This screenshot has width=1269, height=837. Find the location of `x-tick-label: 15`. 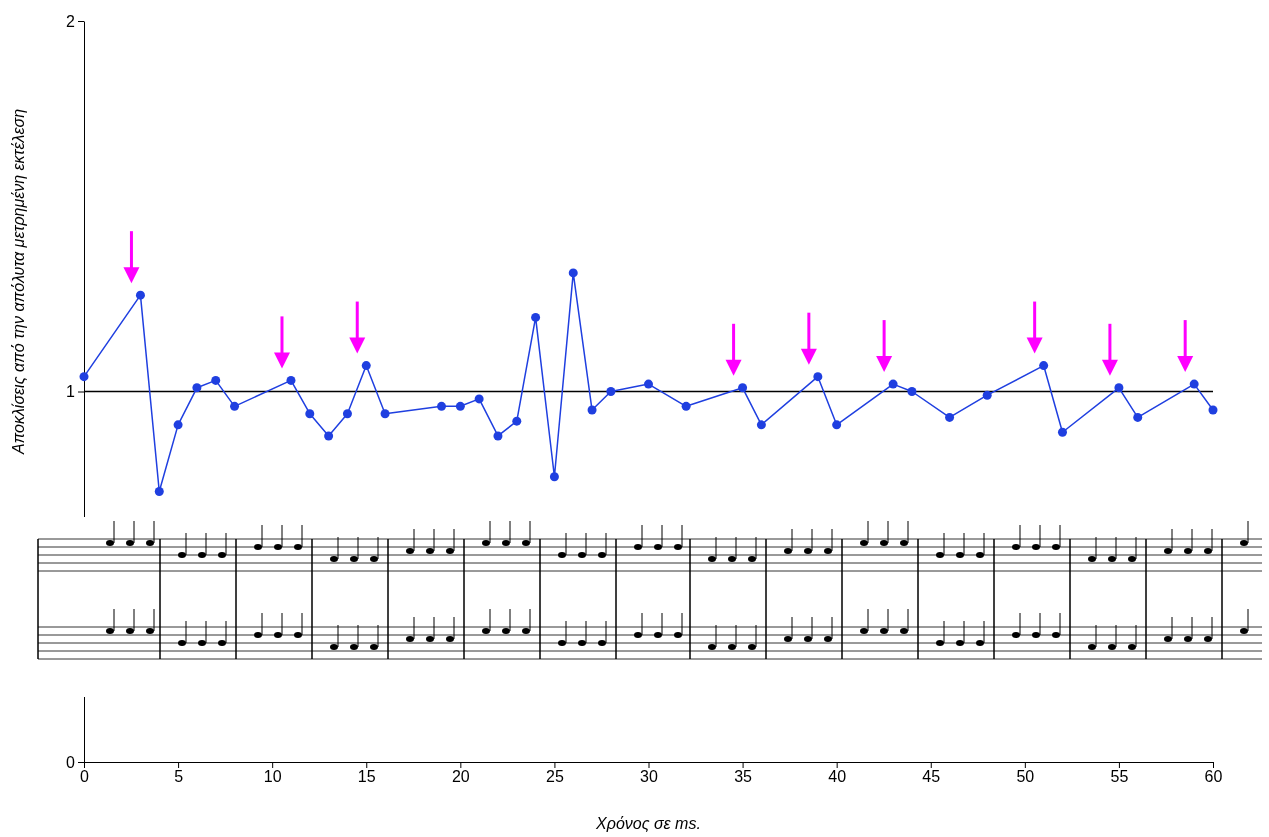

x-tick-label: 15 is located at coordinates (366, 777).